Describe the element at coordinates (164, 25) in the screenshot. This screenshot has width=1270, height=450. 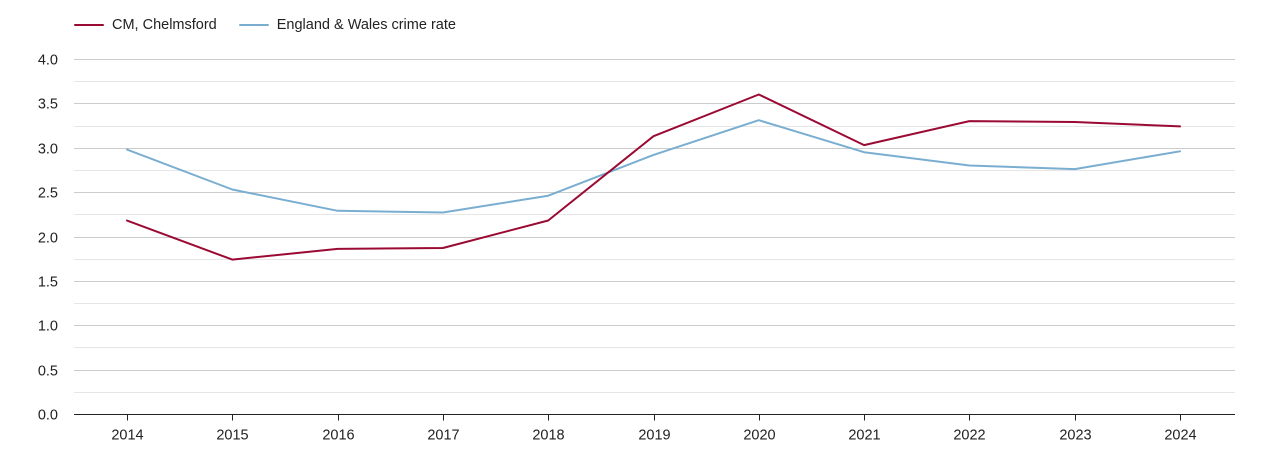
I see `legend-label-chelmsford: CM, Chelmsford` at that location.